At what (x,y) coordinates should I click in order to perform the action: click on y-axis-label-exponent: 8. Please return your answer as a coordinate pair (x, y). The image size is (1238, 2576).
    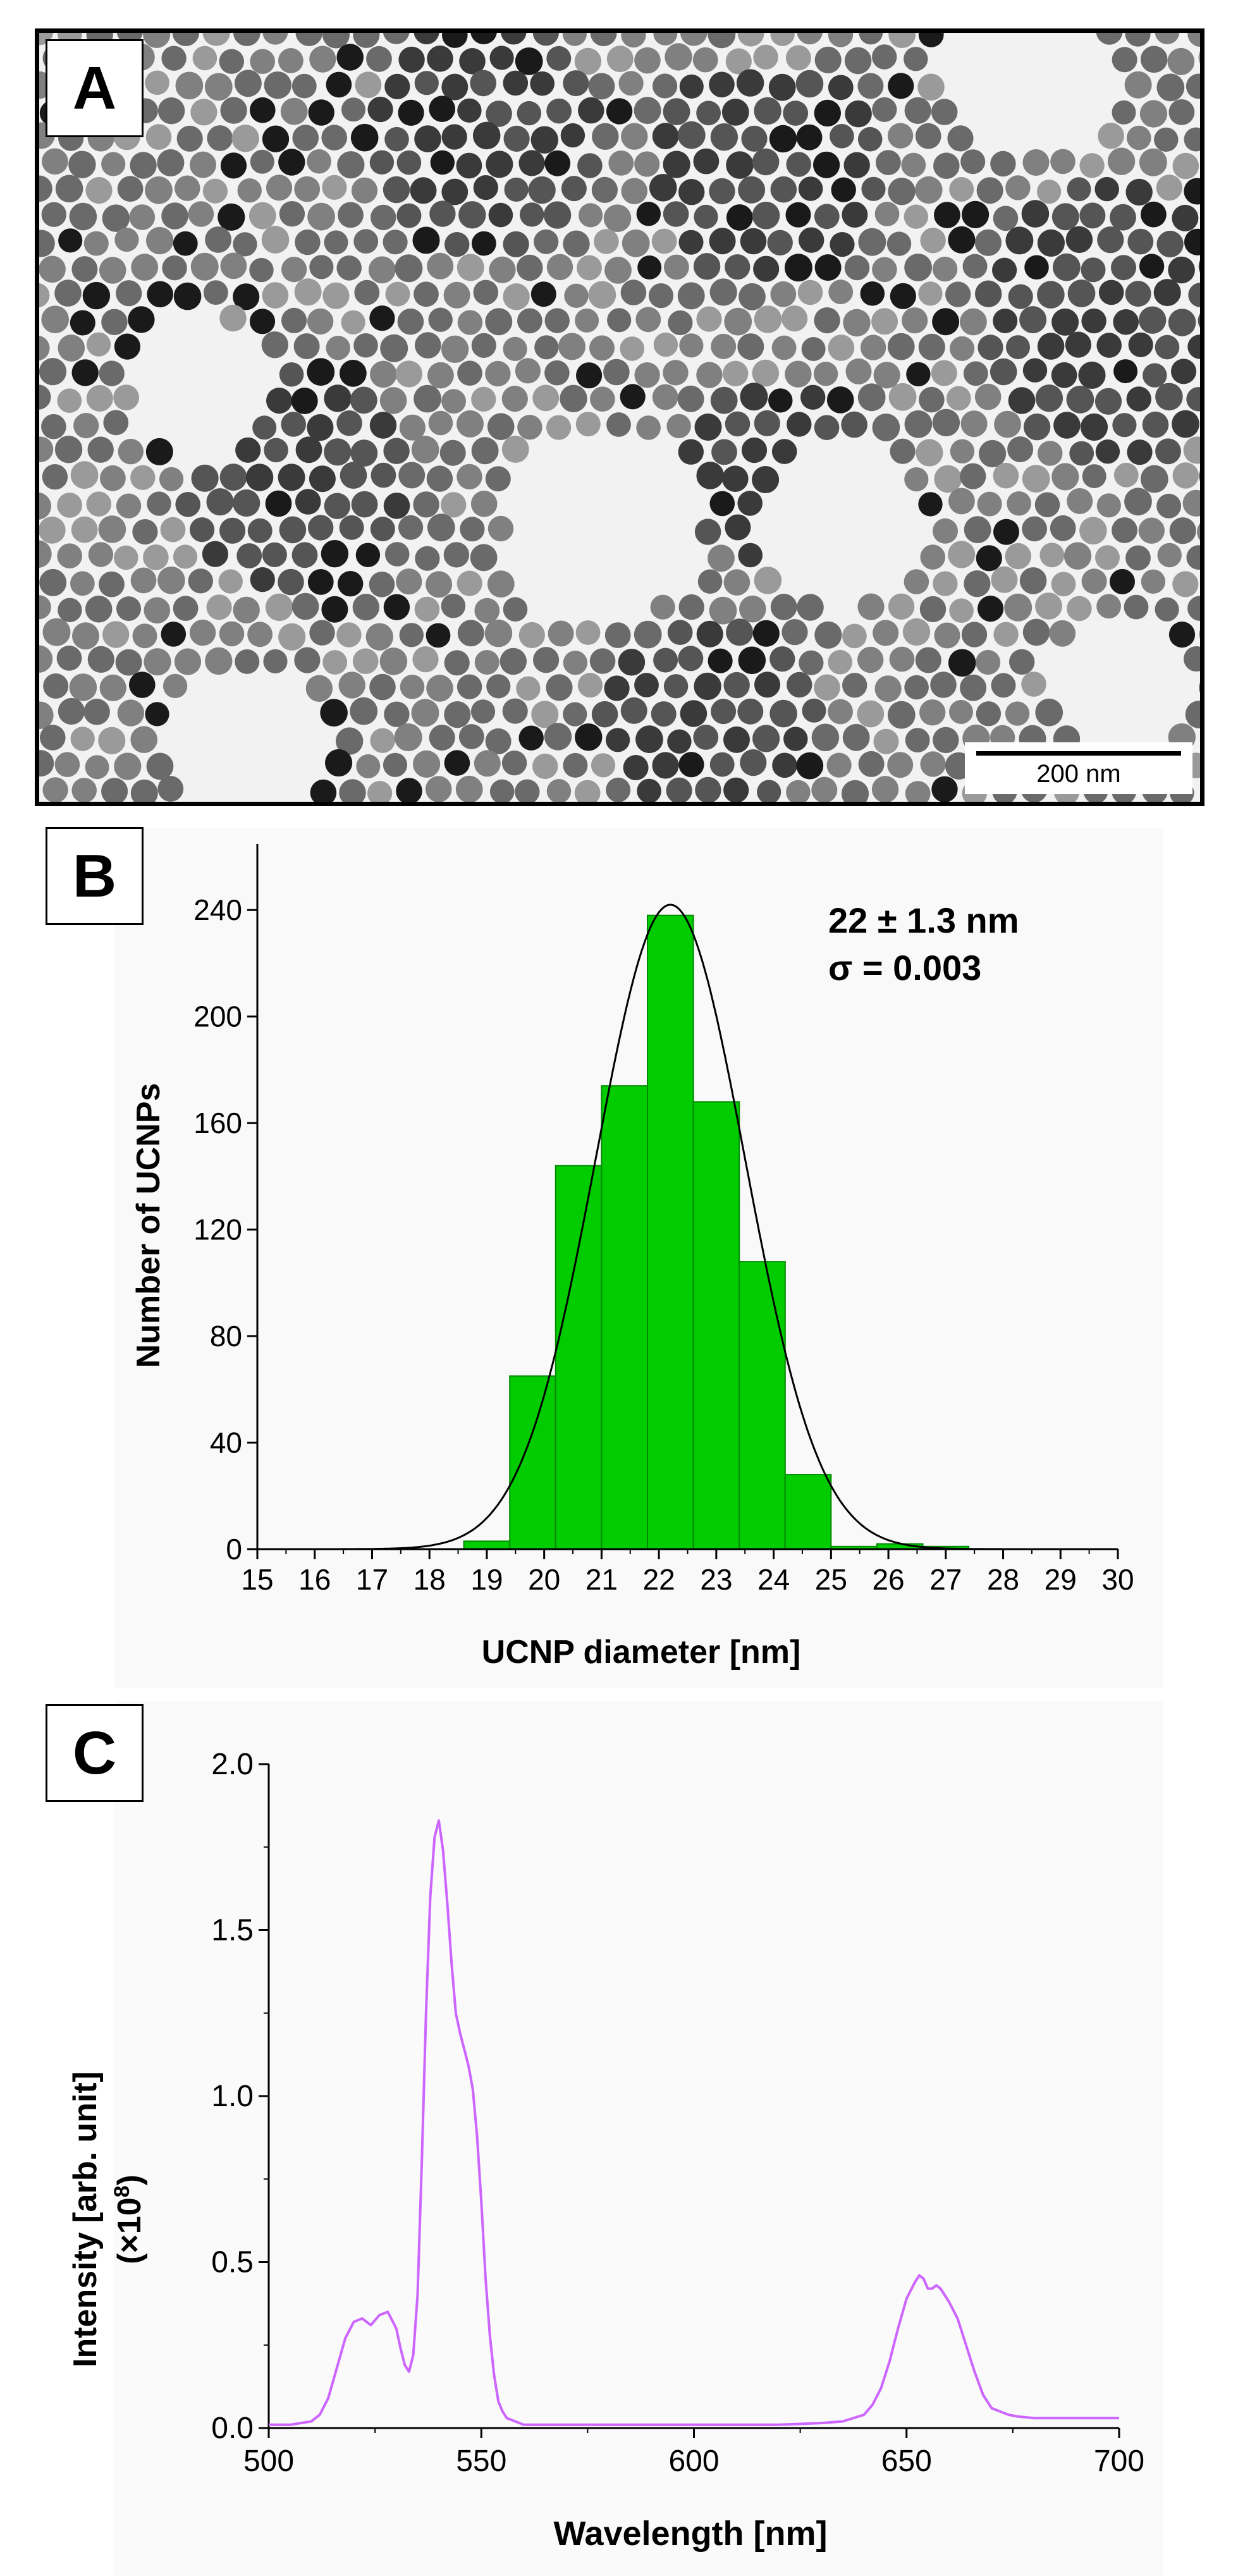
    Looking at the image, I should click on (122, 2191).